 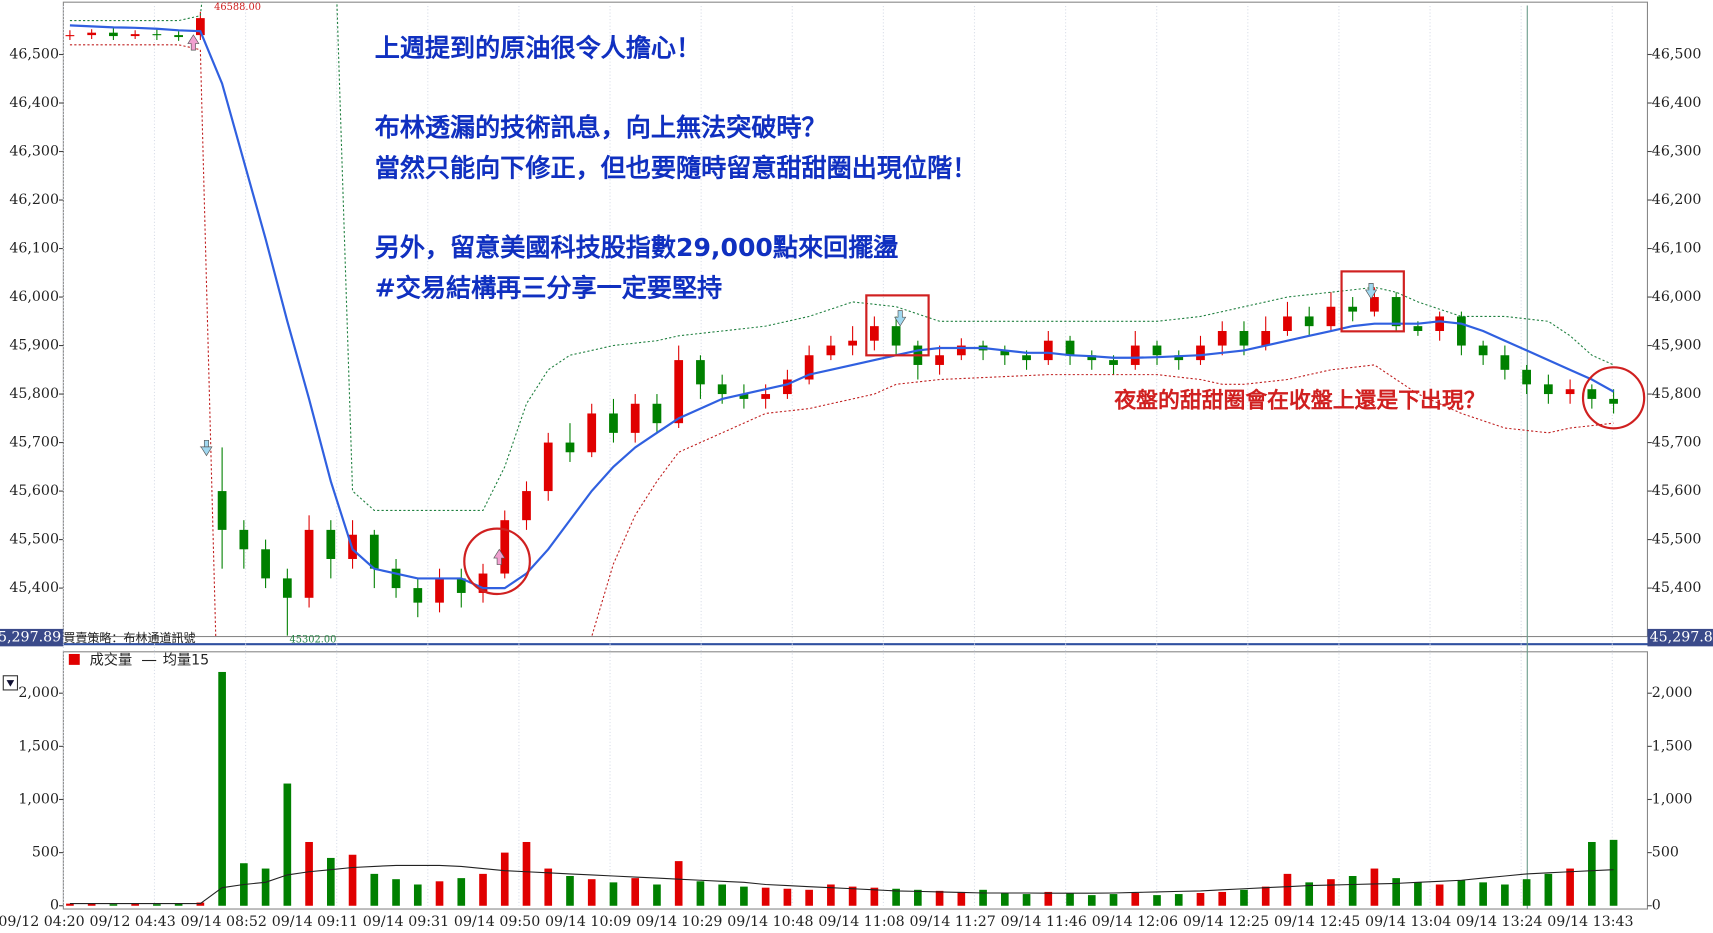 I want to click on bottom-label-box, so click(x=1680, y=637).